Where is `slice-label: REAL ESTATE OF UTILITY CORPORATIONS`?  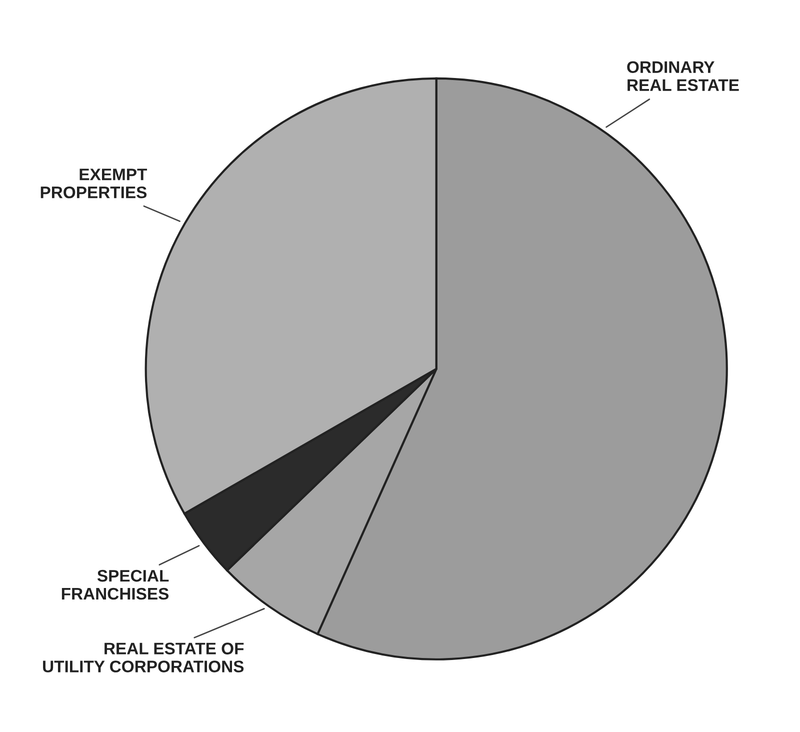 slice-label: REAL ESTATE OF UTILITY CORPORATIONS is located at coordinates (143, 657).